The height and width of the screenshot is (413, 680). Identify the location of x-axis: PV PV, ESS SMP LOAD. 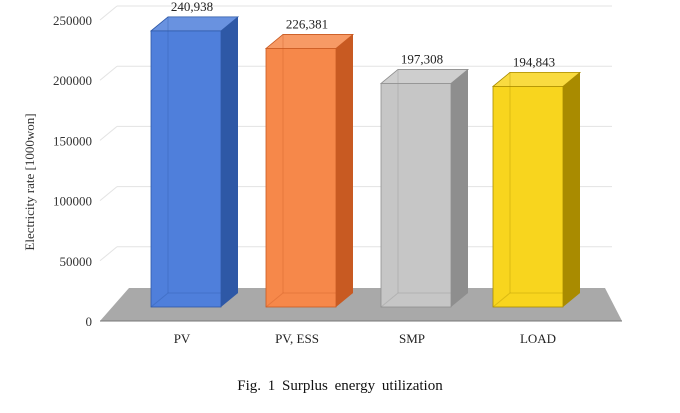
(365, 338).